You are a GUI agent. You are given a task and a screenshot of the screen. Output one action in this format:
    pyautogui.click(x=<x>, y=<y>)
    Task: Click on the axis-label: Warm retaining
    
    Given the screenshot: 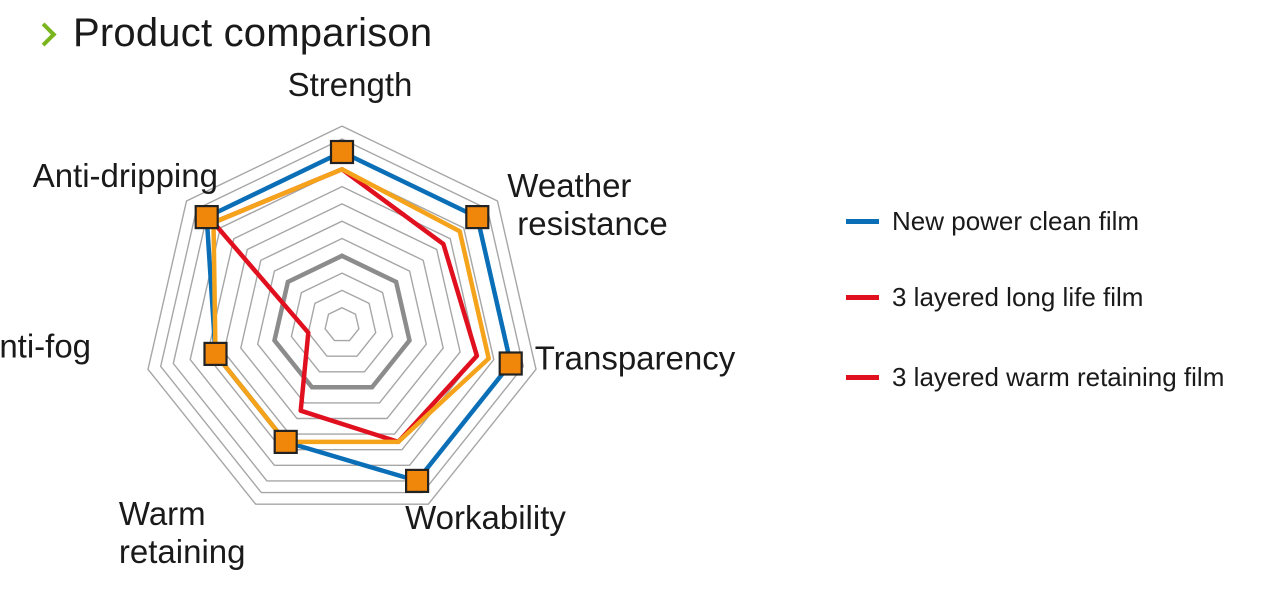 What is the action you would take?
    pyautogui.click(x=182, y=532)
    